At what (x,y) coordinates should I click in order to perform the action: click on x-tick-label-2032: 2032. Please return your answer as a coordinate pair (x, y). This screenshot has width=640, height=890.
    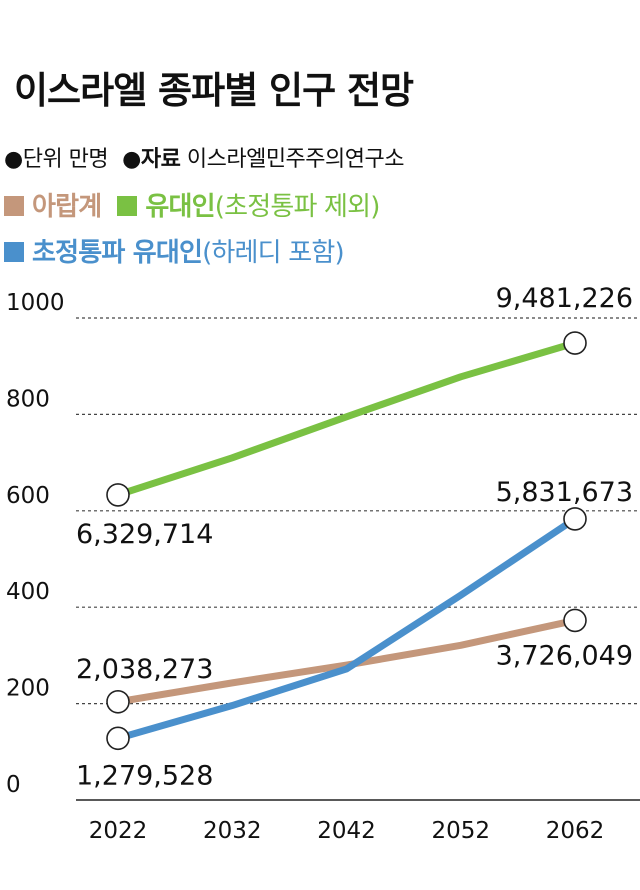
    Looking at the image, I should click on (232, 831).